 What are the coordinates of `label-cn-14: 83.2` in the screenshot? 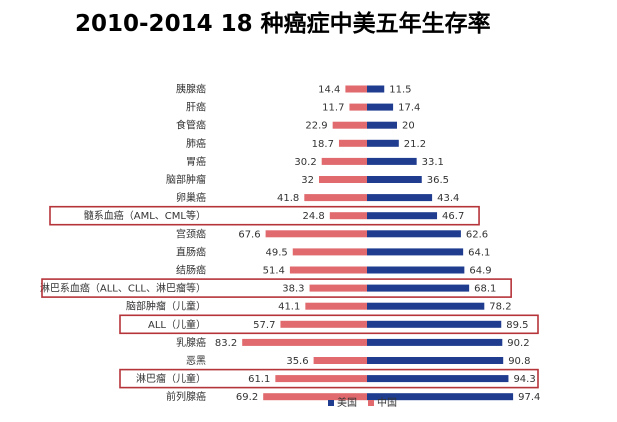 It's located at (226, 343).